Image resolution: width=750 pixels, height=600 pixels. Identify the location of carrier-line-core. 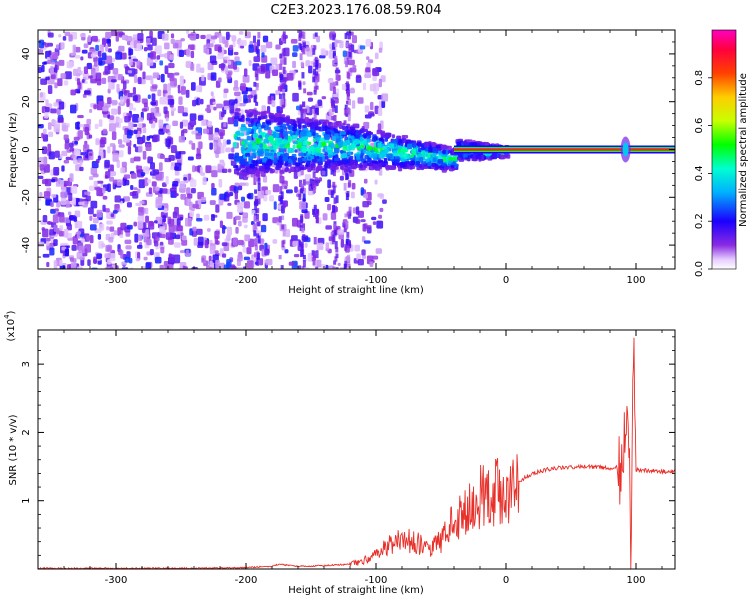
(564, 149).